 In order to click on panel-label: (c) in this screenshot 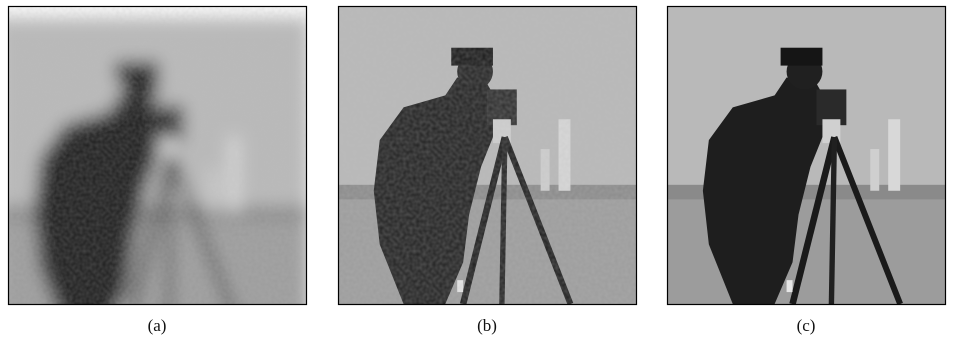, I will do `click(806, 325)`.